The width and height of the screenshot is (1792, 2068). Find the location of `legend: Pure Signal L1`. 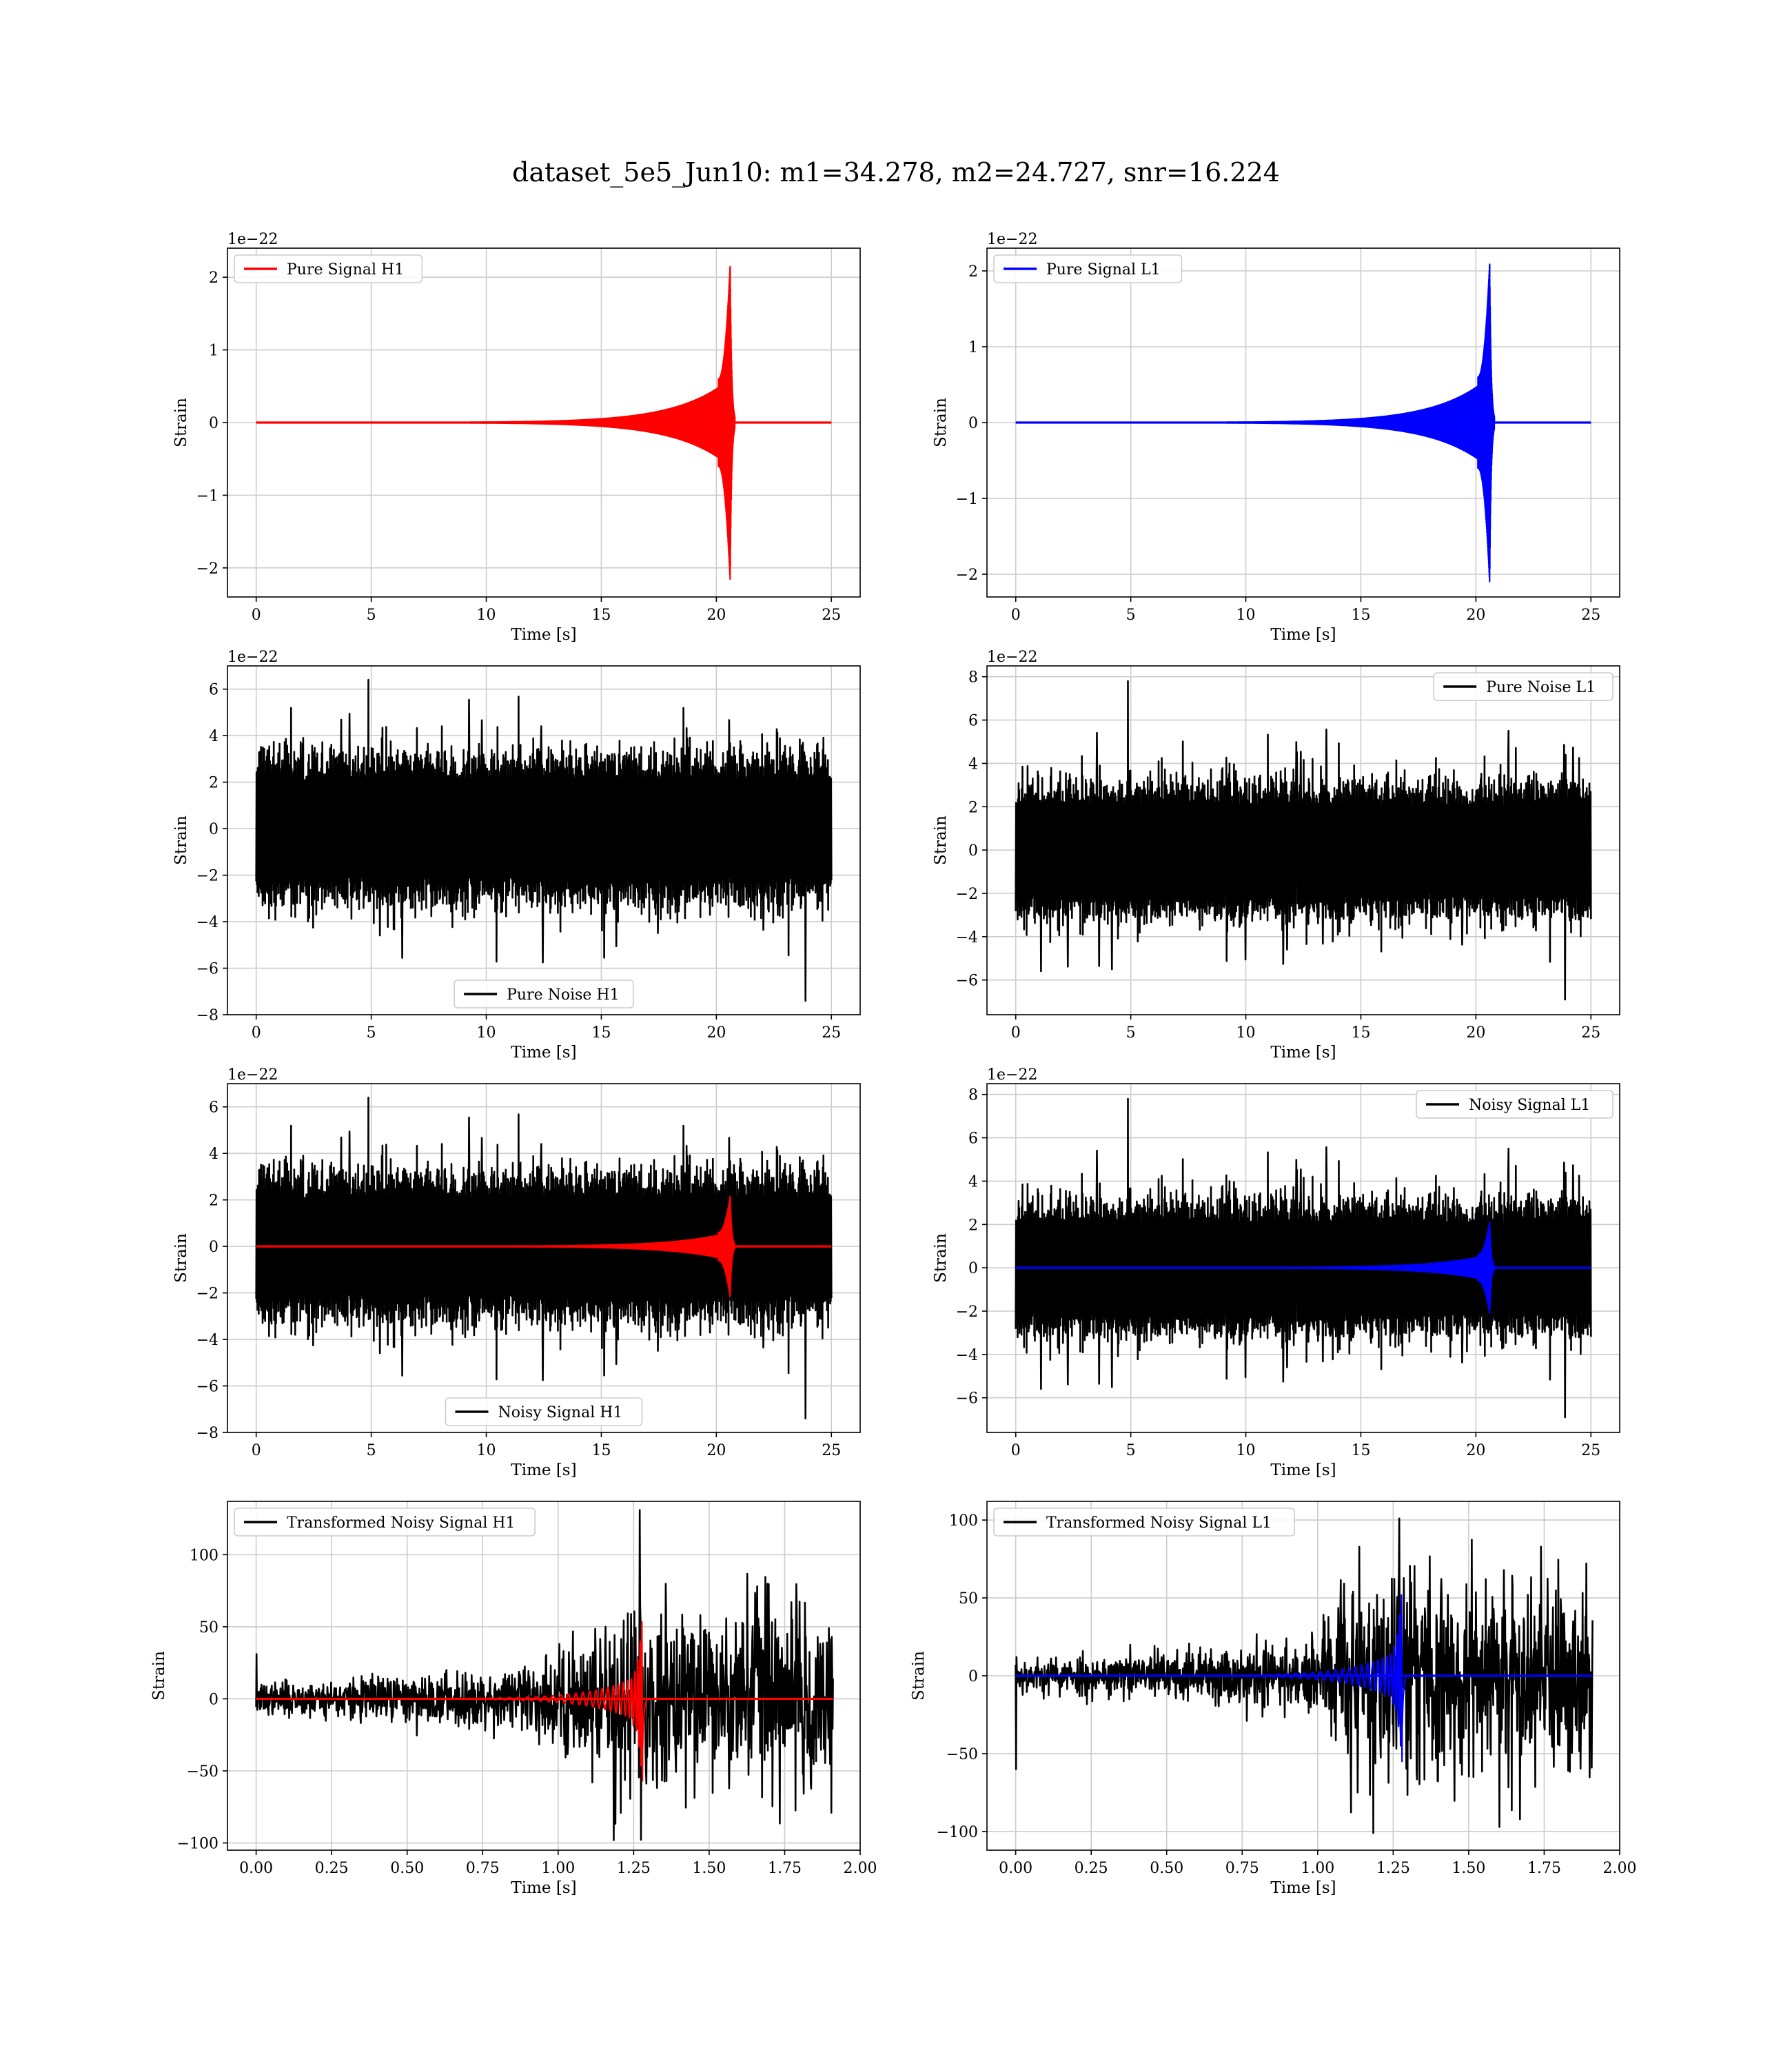

legend: Pure Signal L1 is located at coordinates (1088, 268).